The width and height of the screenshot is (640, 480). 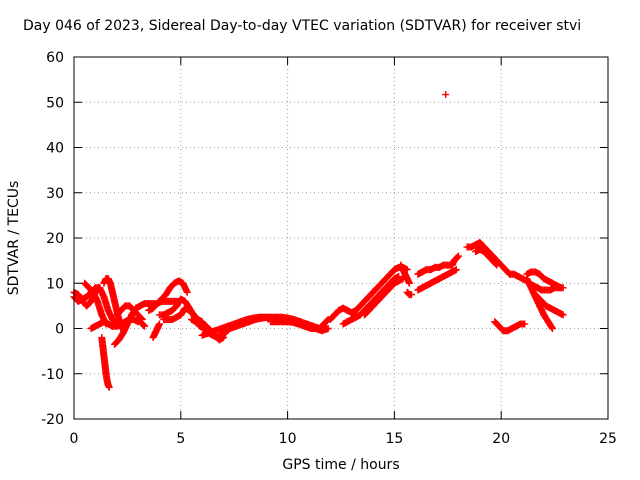 What do you see at coordinates (383, 297) in the screenshot?
I see `series-track-u` at bounding box center [383, 297].